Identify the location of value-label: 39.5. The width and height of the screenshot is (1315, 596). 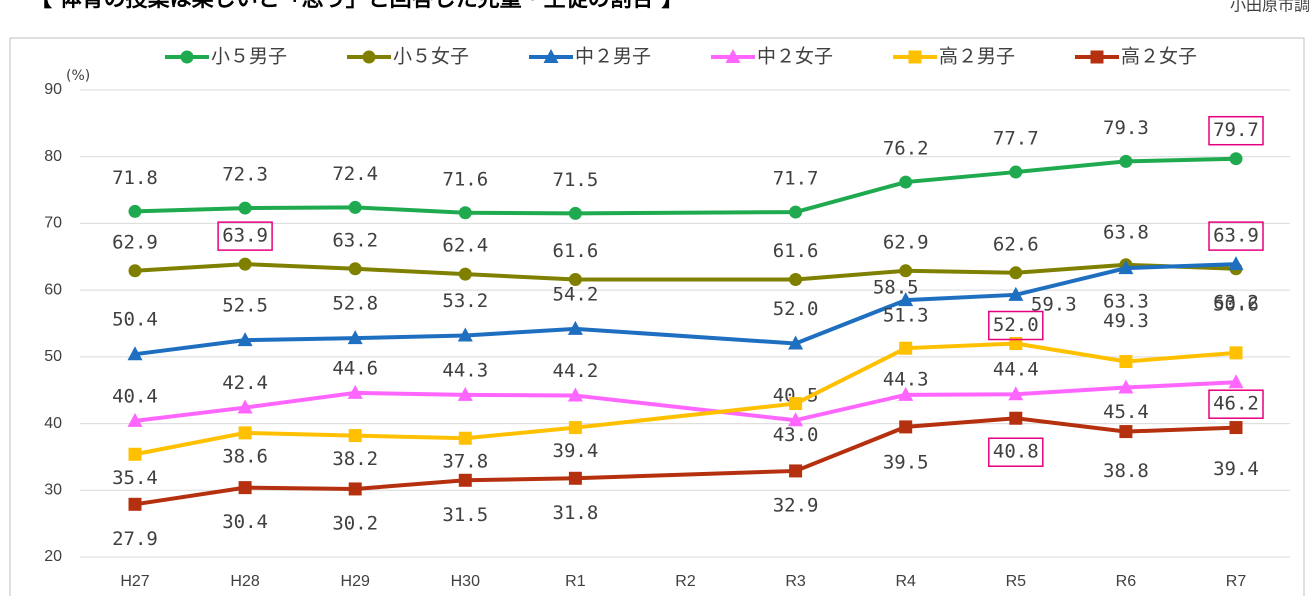
(906, 462).